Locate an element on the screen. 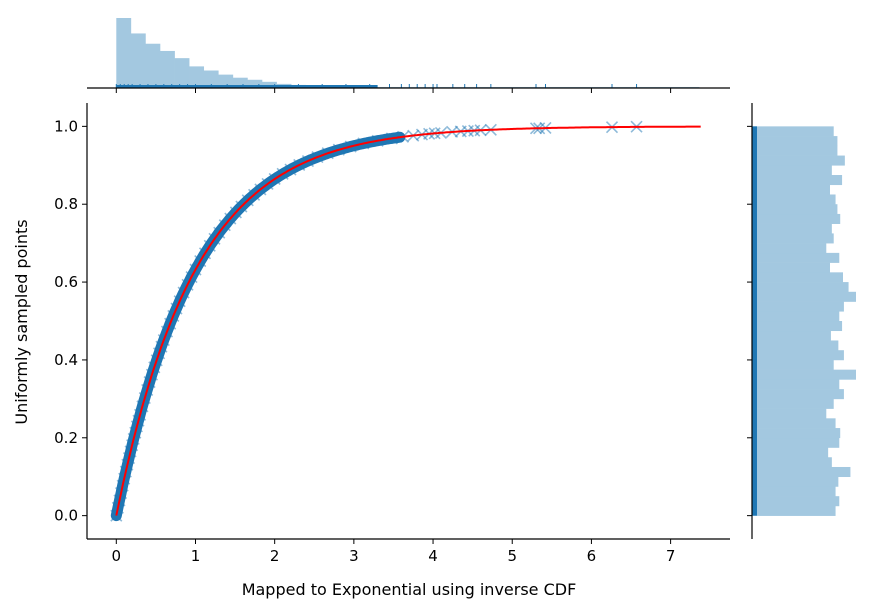  y-tick-label: 1.0 is located at coordinates (66, 126).